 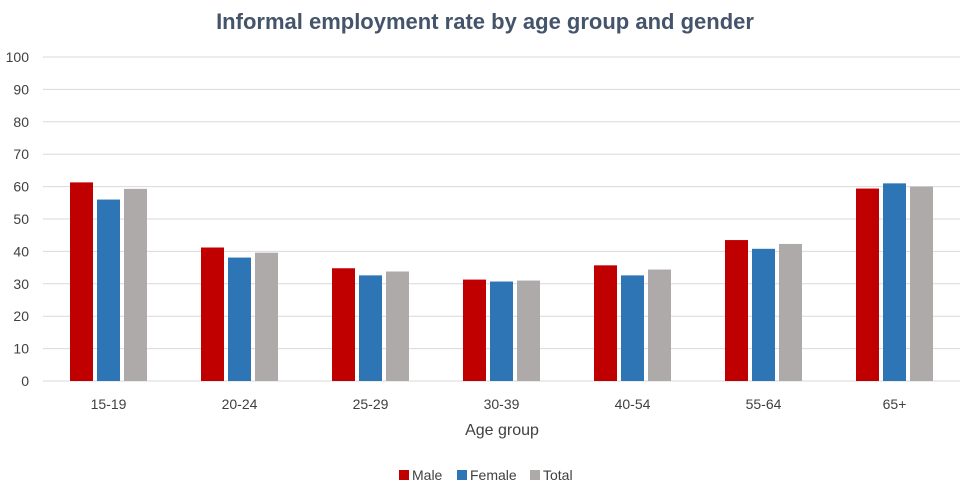 I want to click on x-axis-ticks: 15-19 20-24 25-29 30-39 40-54 55-64 65+, so click(x=499, y=404).